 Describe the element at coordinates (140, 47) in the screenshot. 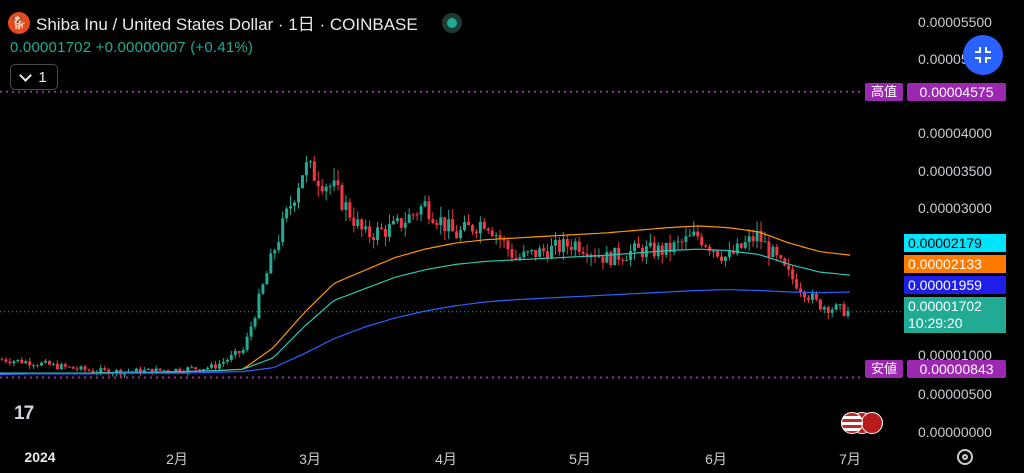

I see `price-change: +0.00000007` at that location.